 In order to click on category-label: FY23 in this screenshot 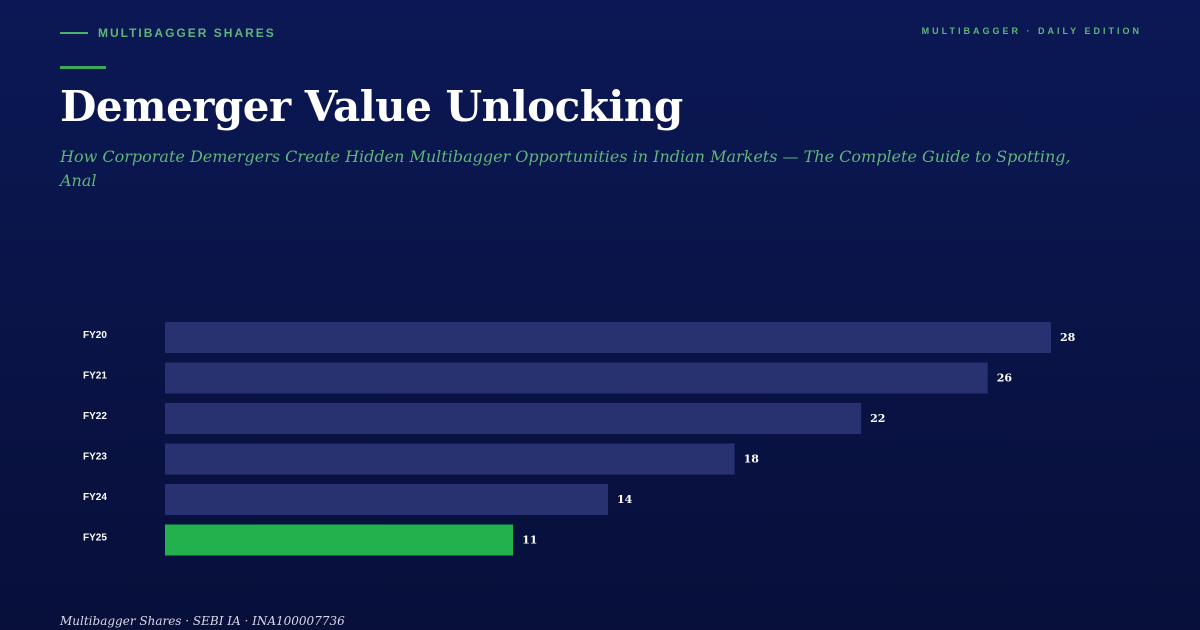, I will do `click(95, 457)`.